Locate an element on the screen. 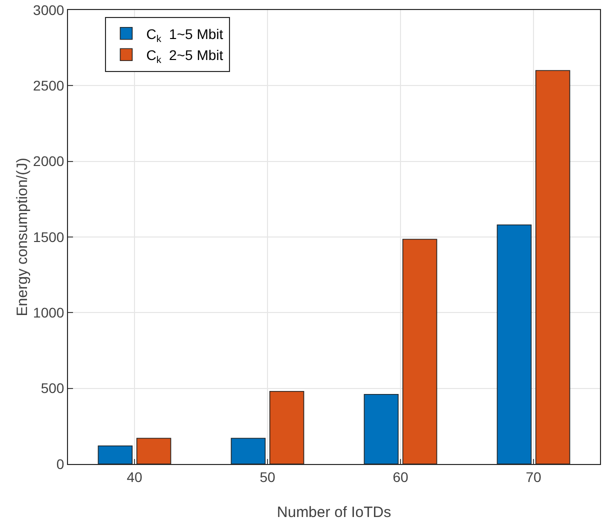  x-tick-label: 40 is located at coordinates (134, 476).